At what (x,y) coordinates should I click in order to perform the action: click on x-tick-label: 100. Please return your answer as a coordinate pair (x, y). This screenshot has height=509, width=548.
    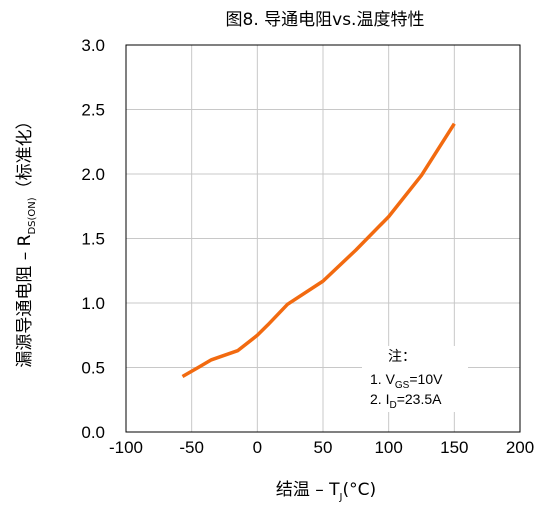
    Looking at the image, I should click on (388, 447).